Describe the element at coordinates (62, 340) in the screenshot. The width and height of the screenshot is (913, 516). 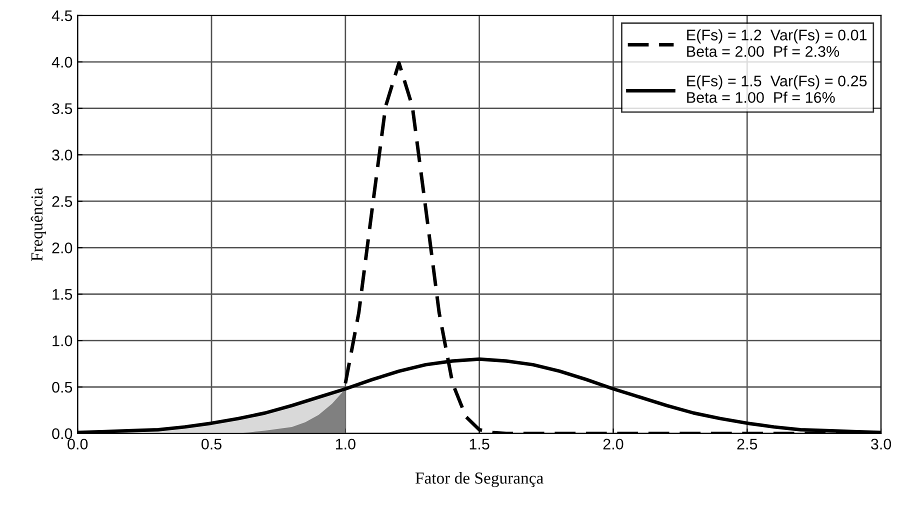
I see `y-tick-label: 1.0` at that location.